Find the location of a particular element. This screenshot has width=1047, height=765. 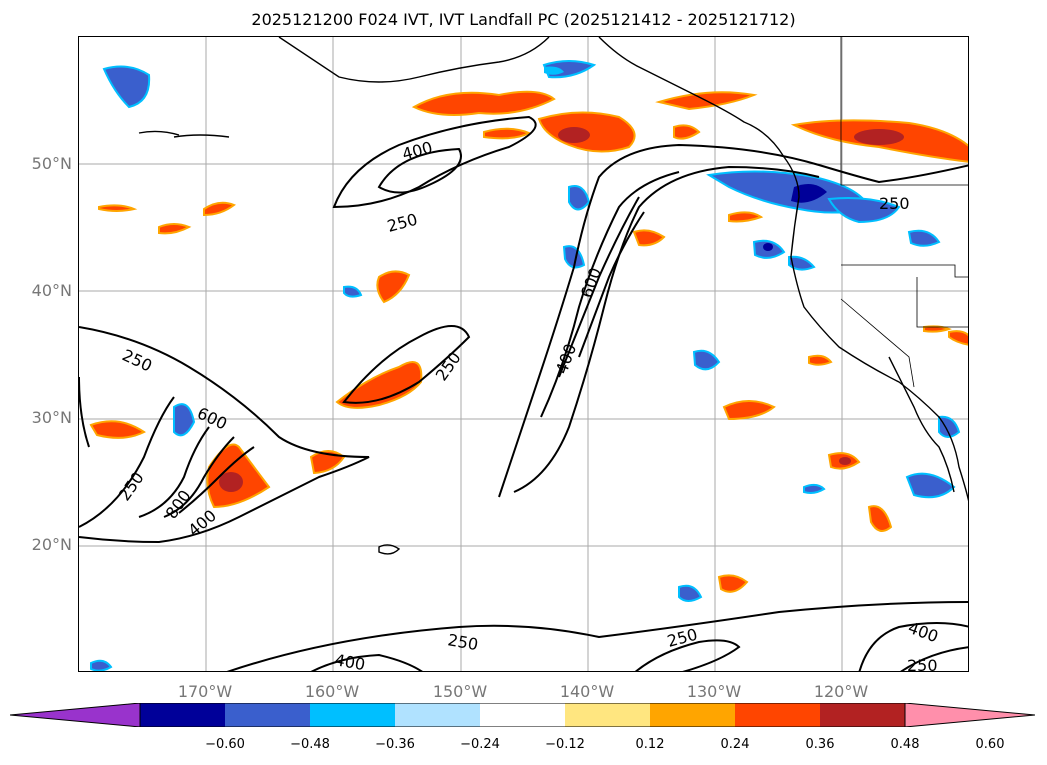

colorbar-tick-label: 0.36 is located at coordinates (820, 744).